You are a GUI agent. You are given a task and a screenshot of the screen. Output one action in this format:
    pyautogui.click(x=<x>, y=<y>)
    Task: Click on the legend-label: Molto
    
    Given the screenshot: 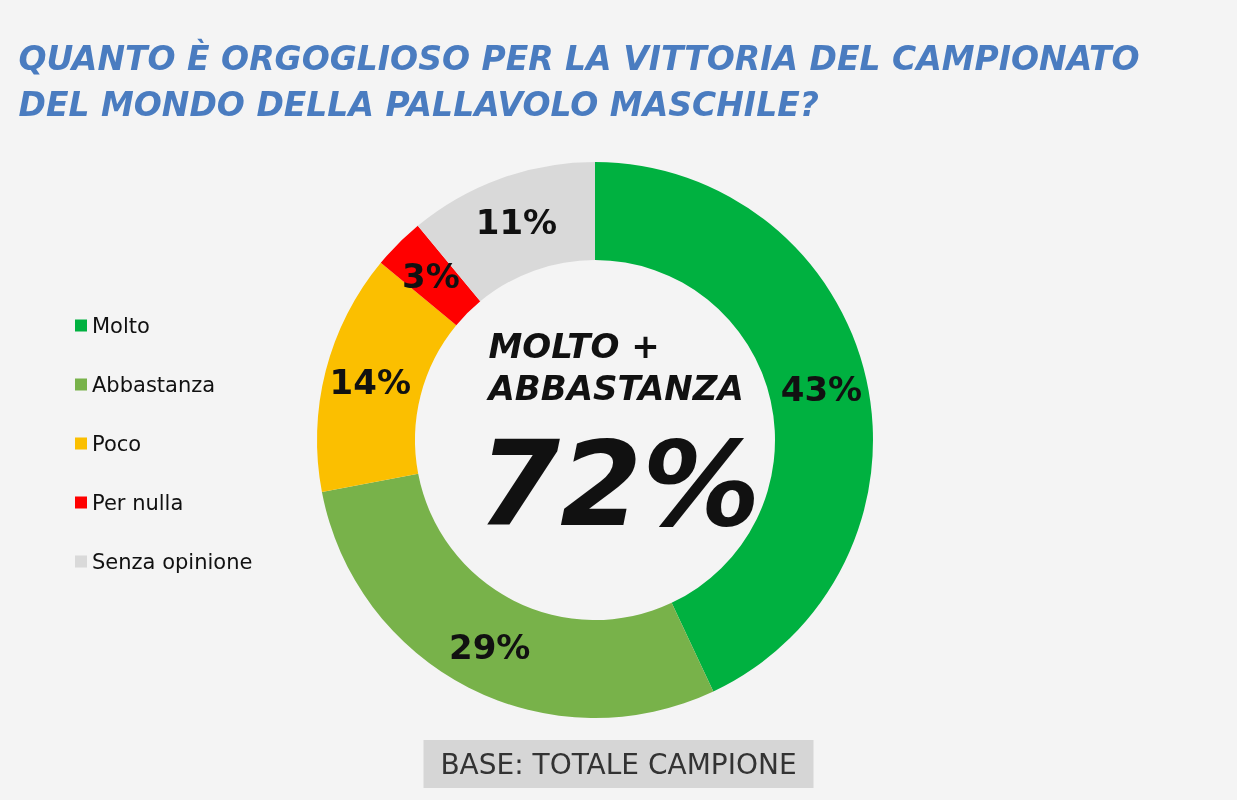 What is the action you would take?
    pyautogui.click(x=121, y=325)
    